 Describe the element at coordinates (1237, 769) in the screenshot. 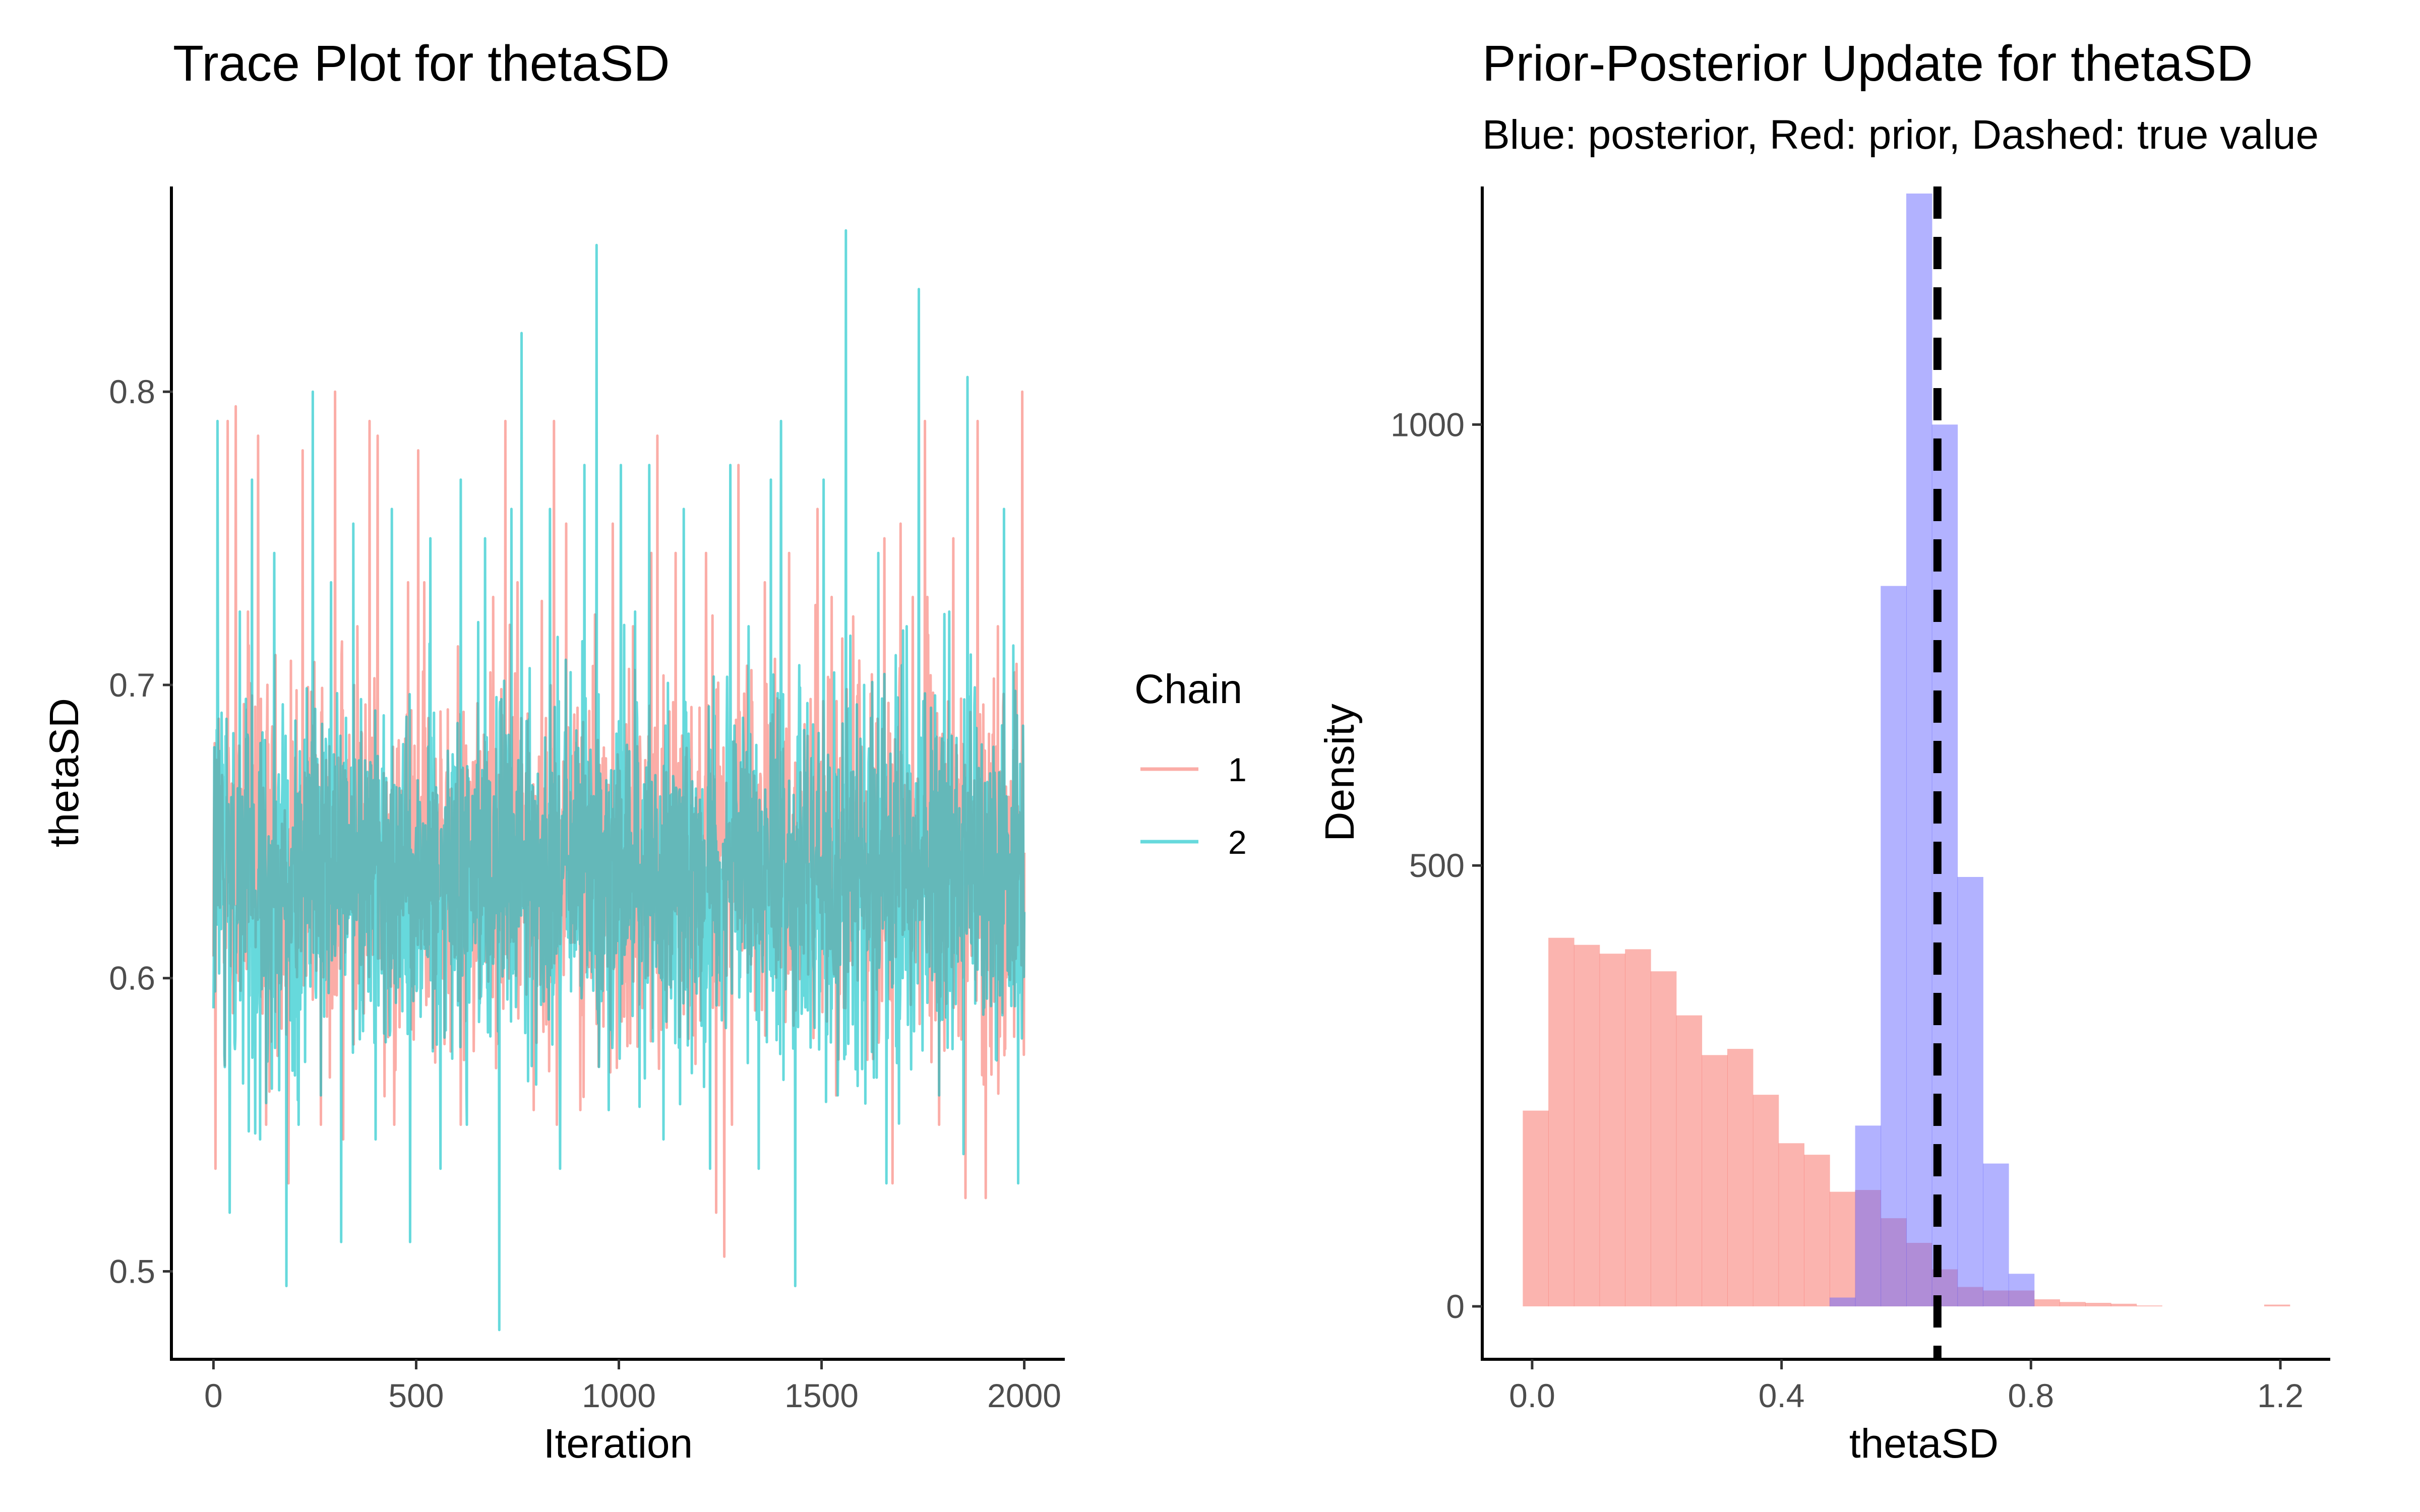

I see `legend-label-chain-1: 1` at that location.